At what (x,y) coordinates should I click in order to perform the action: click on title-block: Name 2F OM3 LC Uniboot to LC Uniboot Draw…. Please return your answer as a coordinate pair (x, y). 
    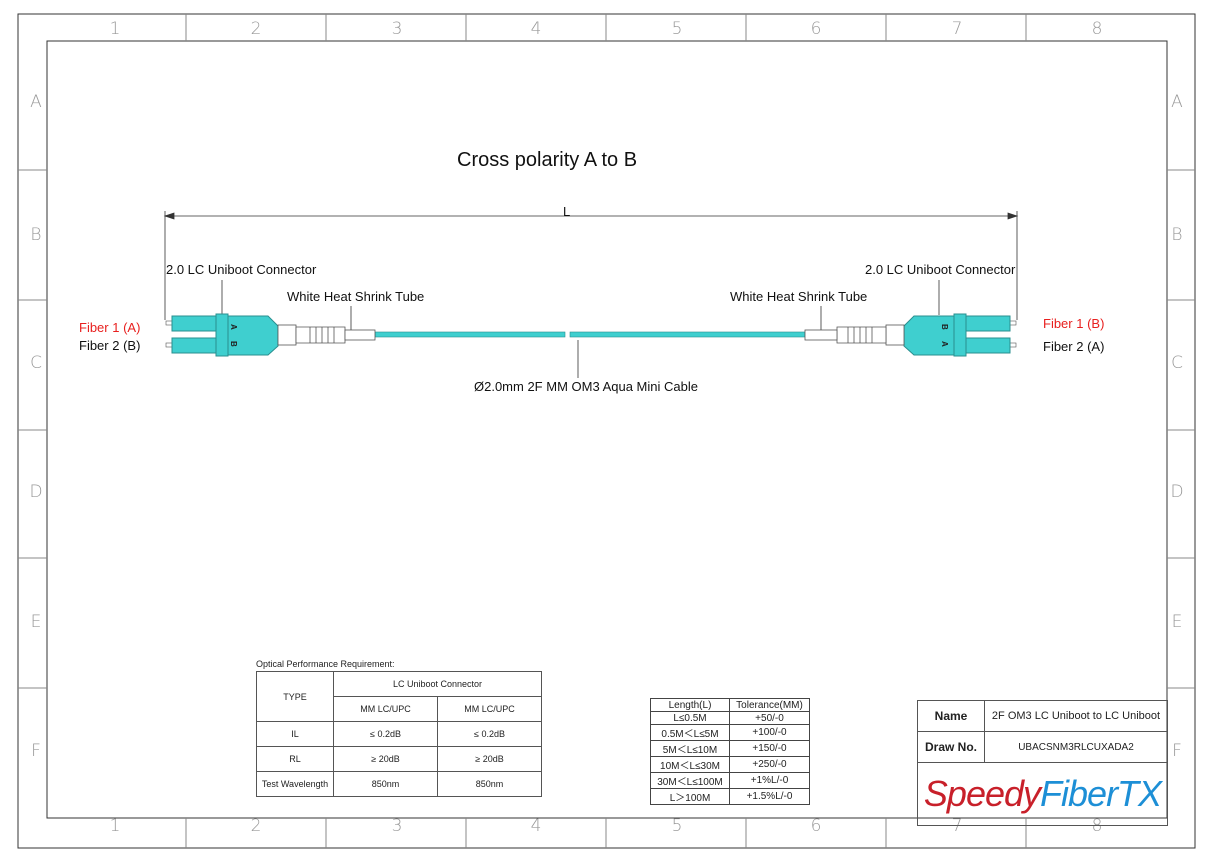
    Looking at the image, I should click on (1042, 763).